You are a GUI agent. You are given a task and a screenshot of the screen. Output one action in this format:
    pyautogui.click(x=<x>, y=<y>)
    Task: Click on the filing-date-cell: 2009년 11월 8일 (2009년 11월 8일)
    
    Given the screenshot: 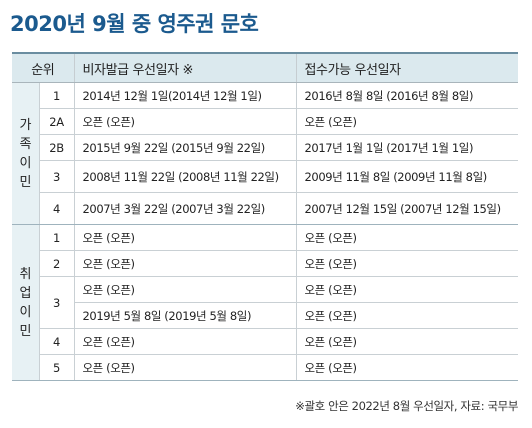 What is the action you would take?
    pyautogui.click(x=407, y=176)
    